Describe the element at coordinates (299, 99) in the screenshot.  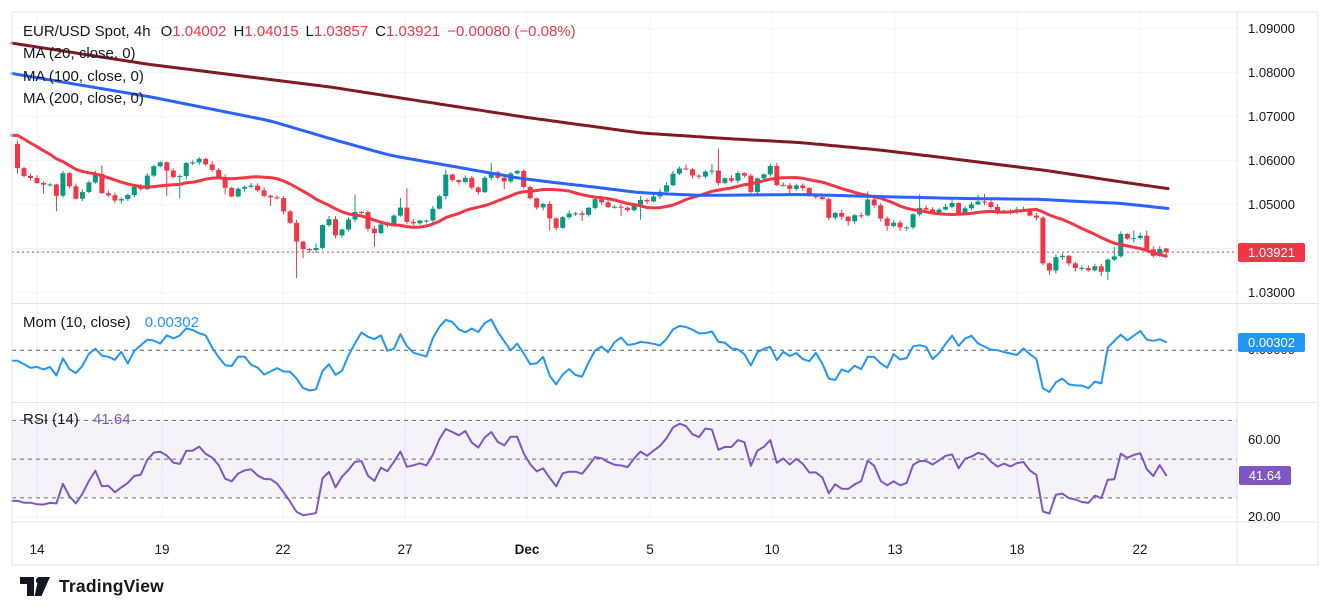
I see `legend-ma200-row: MA (200, close, 0)` at that location.